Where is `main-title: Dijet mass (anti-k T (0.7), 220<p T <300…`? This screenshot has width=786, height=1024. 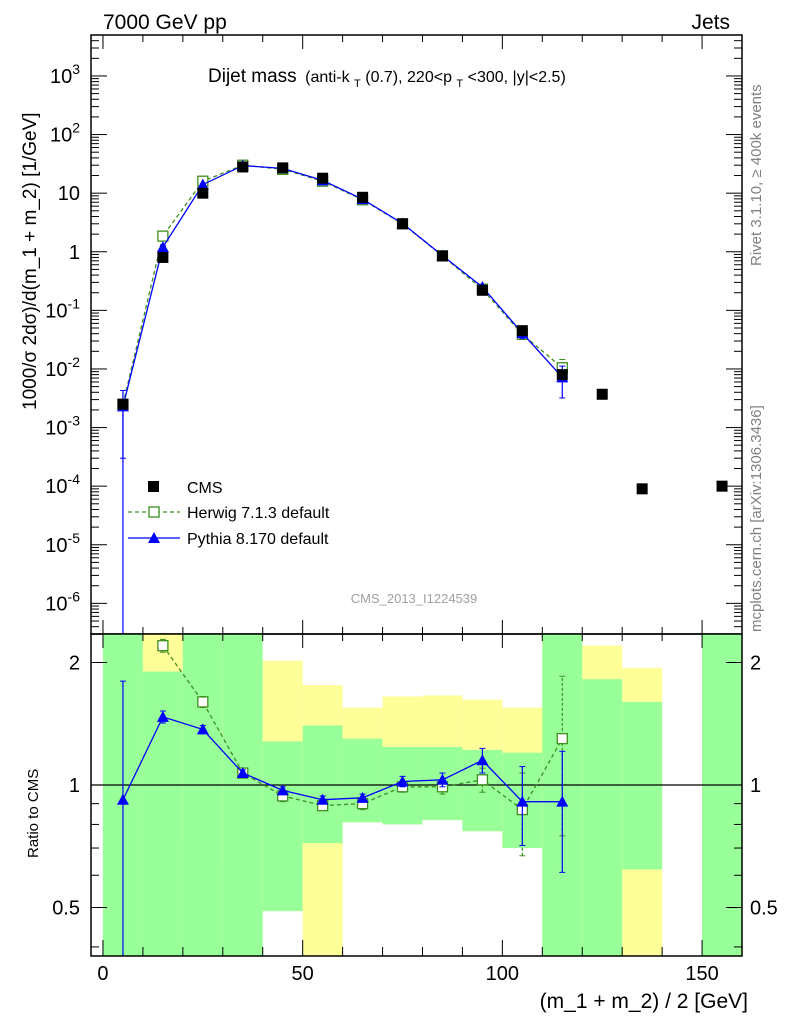 main-title: Dijet mass (anti-k T (0.7), 220<p T <300… is located at coordinates (387, 78).